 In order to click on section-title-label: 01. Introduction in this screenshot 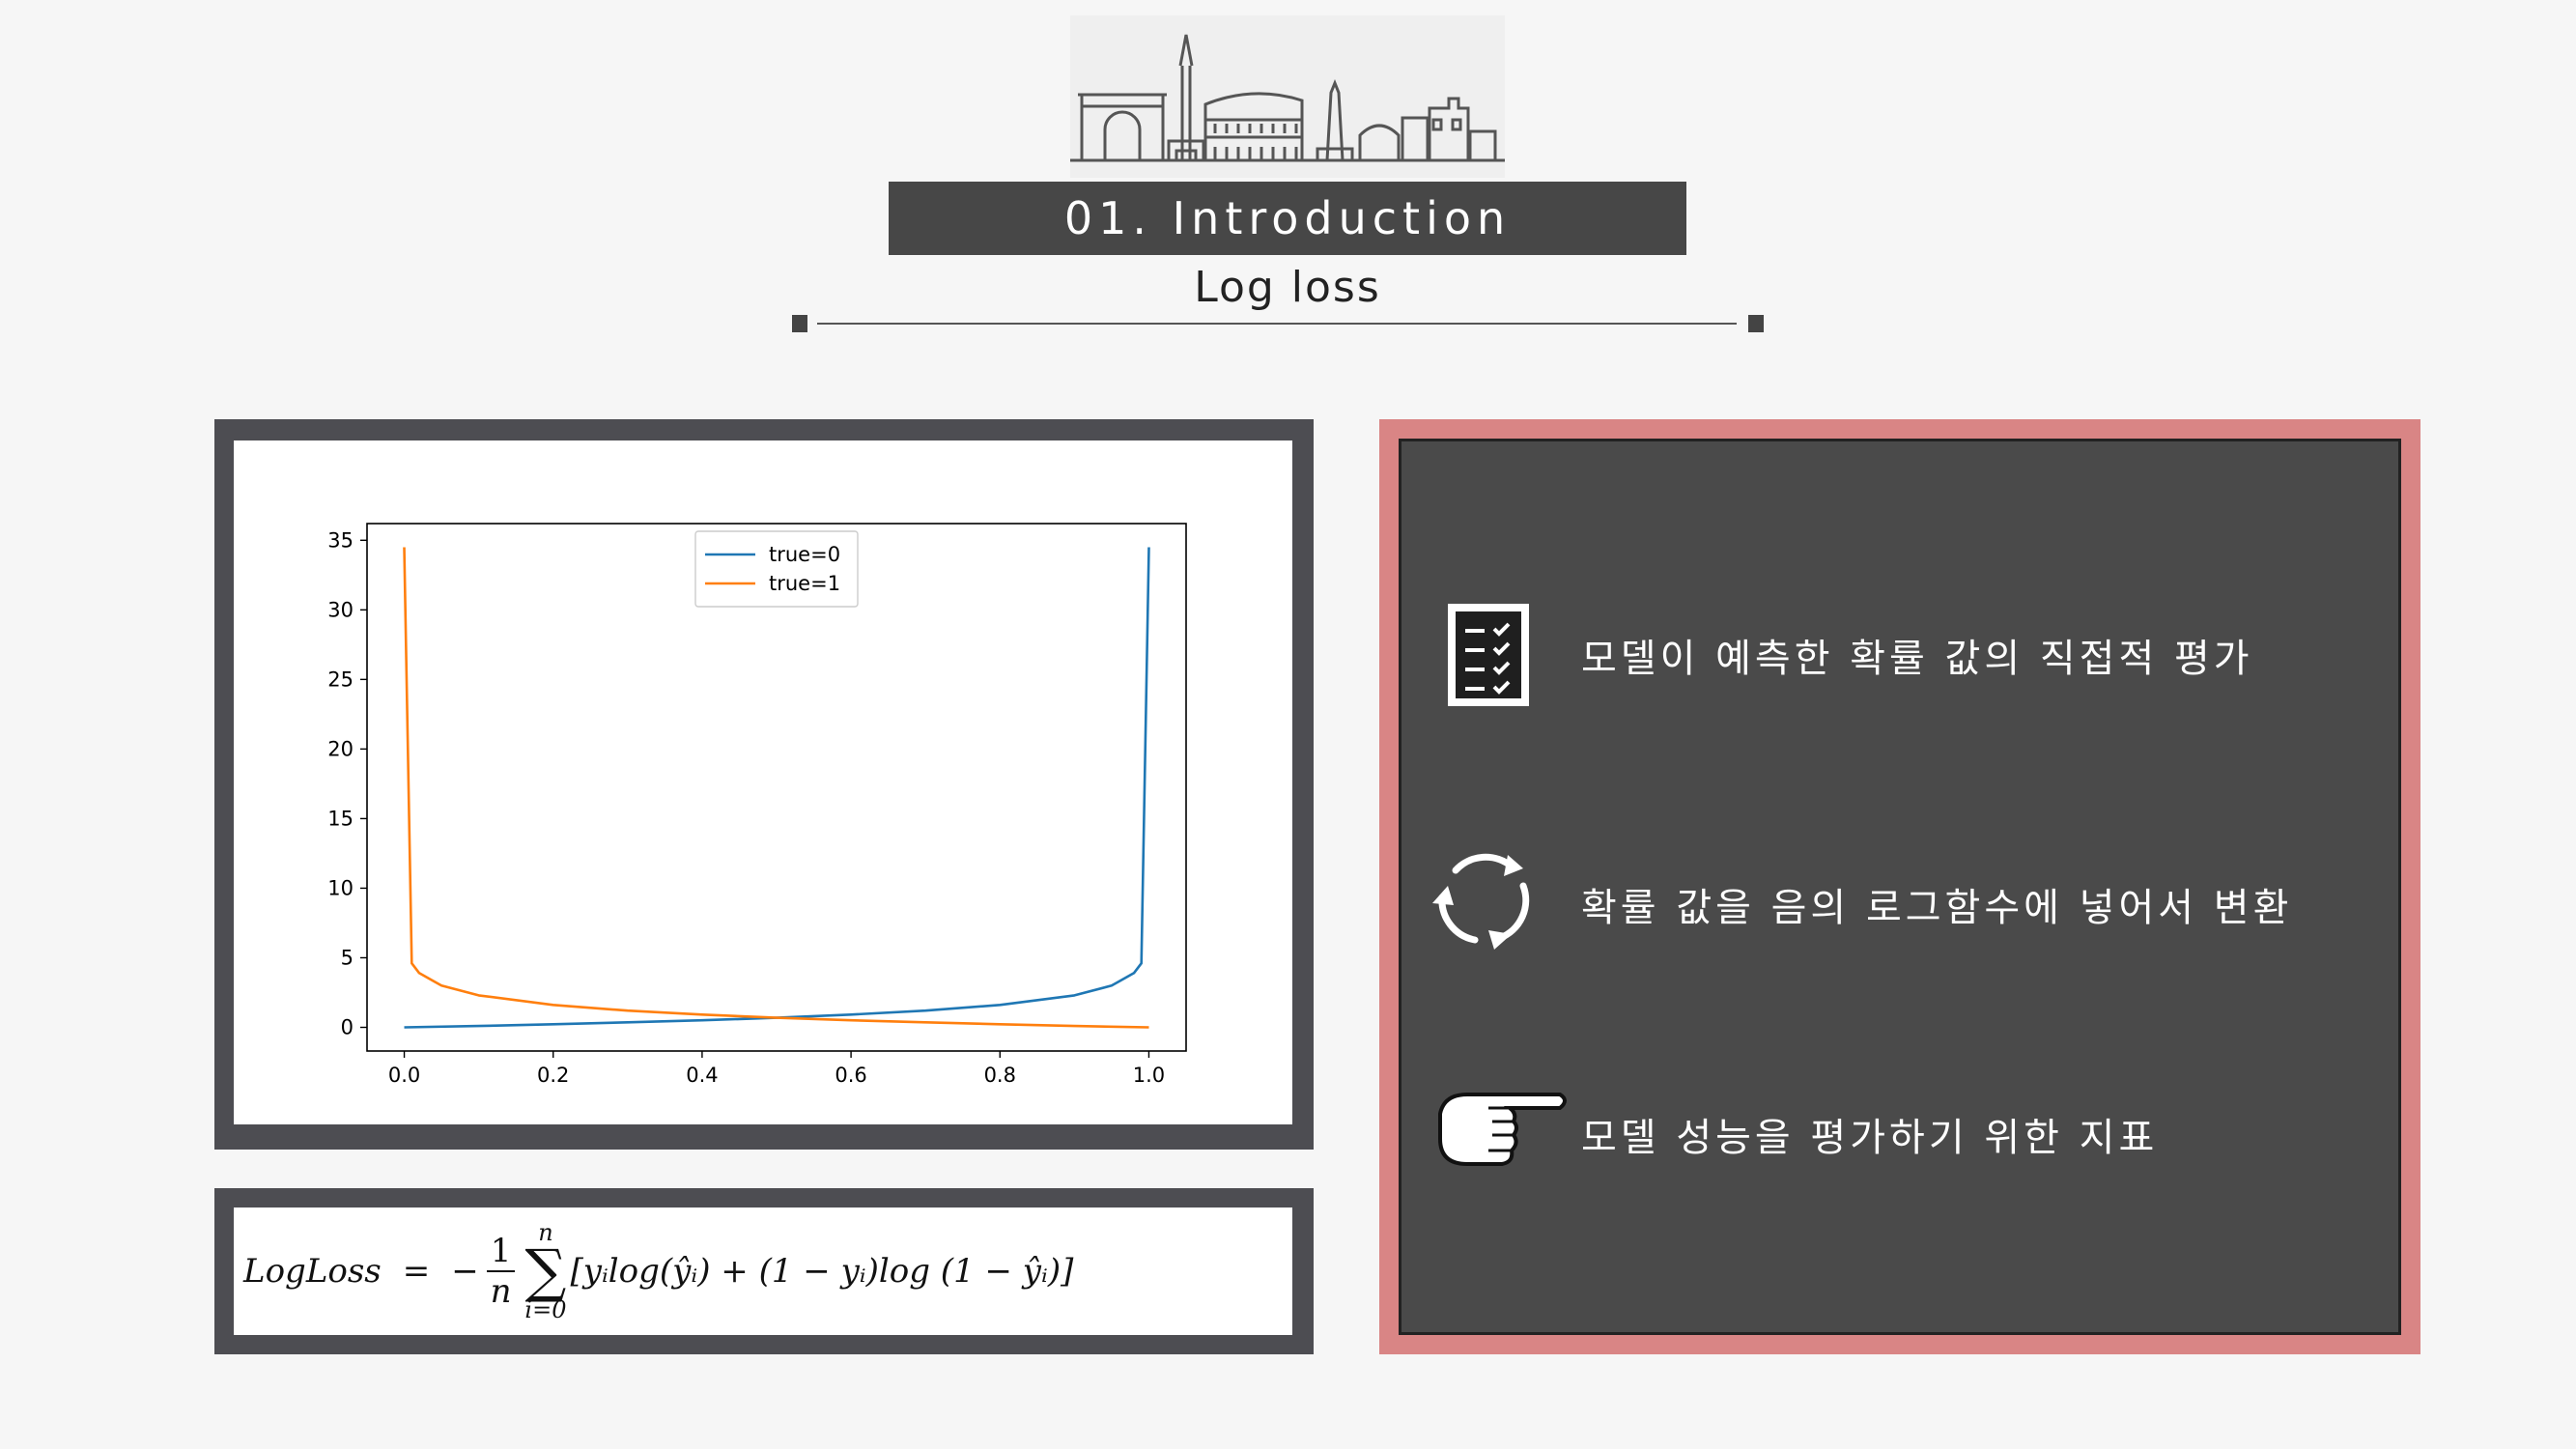, I will do `click(1287, 218)`.